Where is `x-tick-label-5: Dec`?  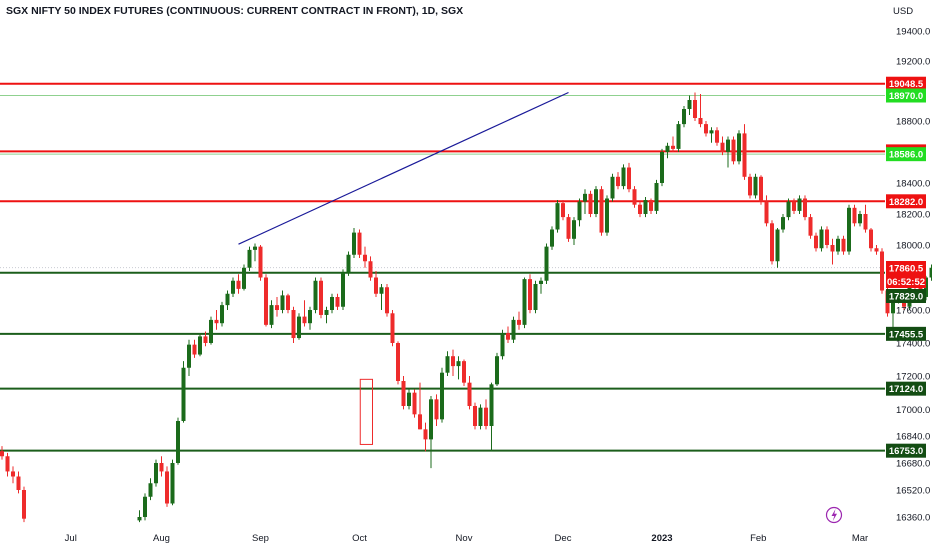 x-tick-label-5: Dec is located at coordinates (563, 538).